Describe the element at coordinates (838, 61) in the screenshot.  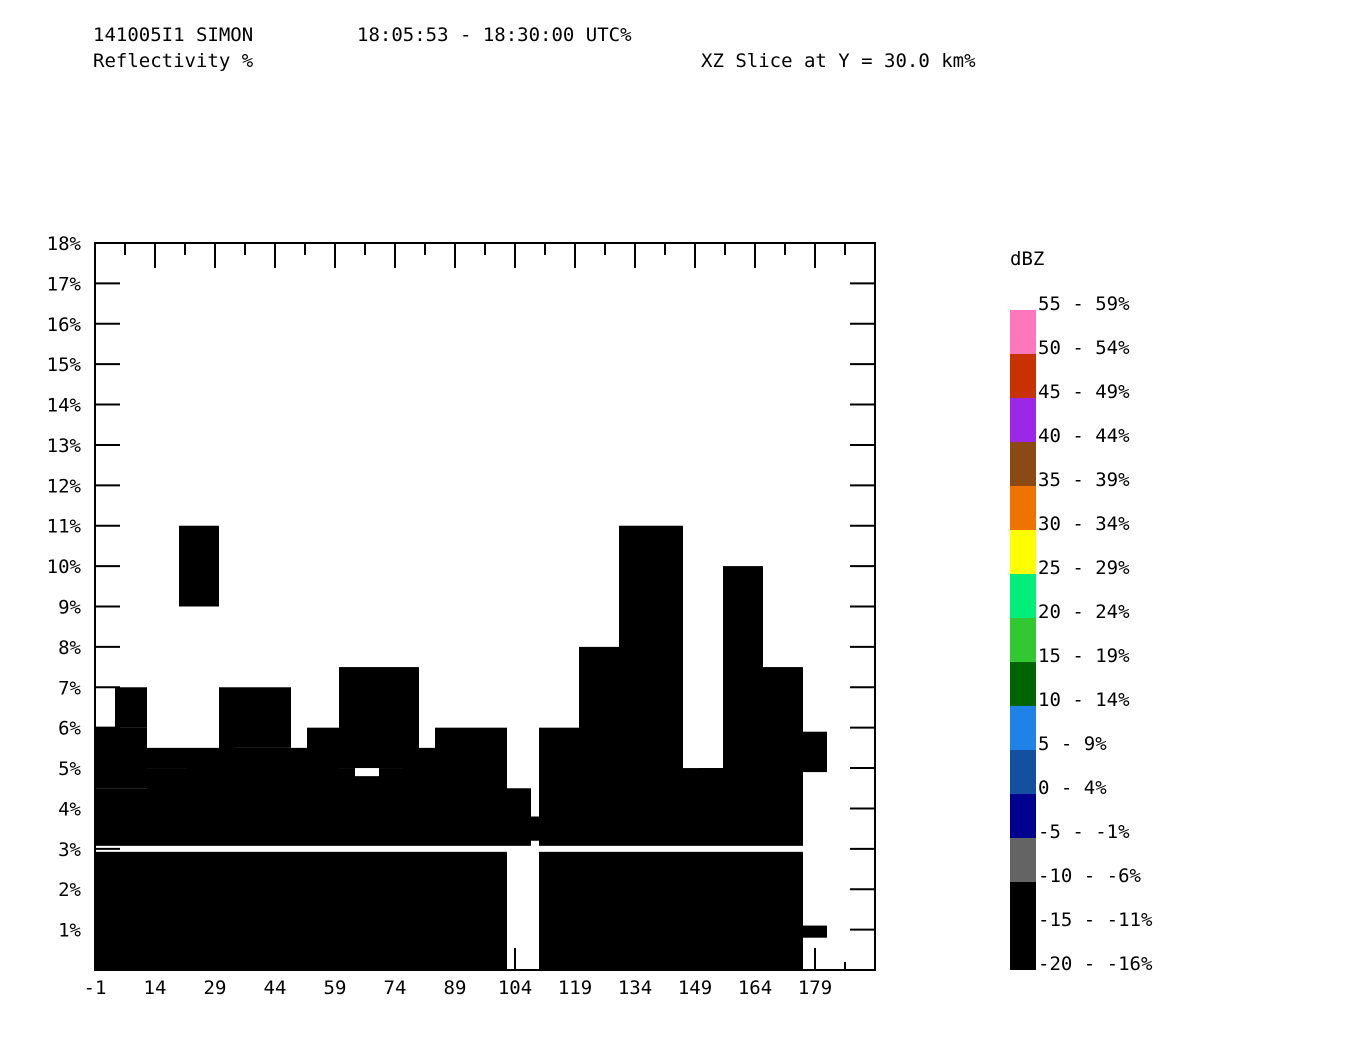
I see `slice-label: XZ Slice at Y = 30.0 km%` at that location.